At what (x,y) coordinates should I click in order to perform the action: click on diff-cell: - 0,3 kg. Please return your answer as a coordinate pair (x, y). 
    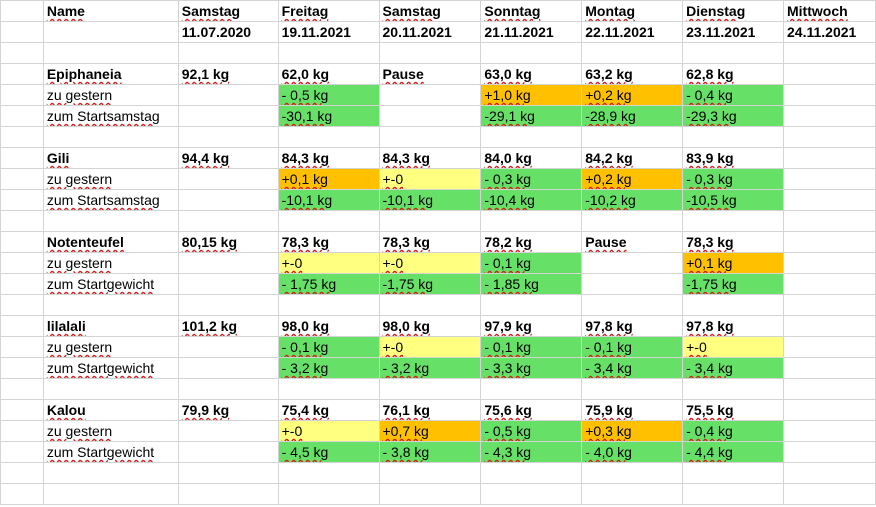
    Looking at the image, I should click on (733, 179).